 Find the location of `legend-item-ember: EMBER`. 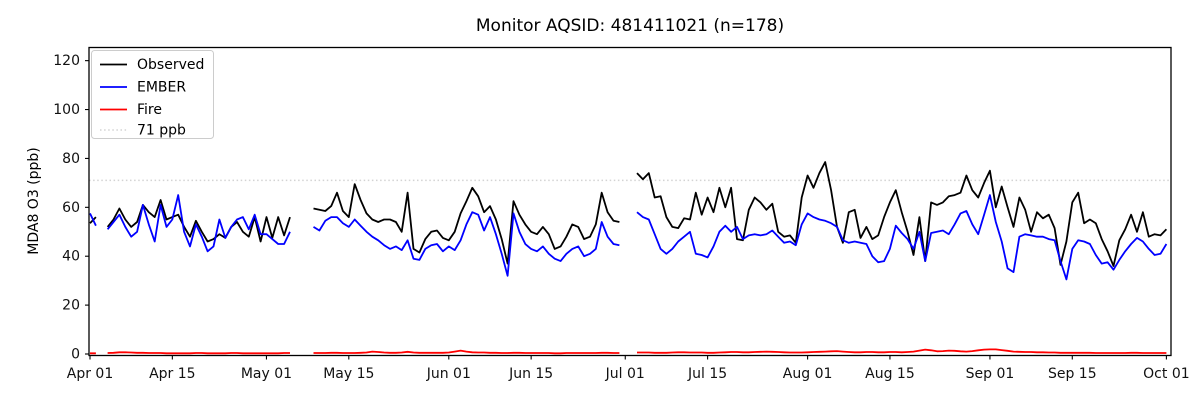

legend-item-ember: EMBER is located at coordinates (143, 88).